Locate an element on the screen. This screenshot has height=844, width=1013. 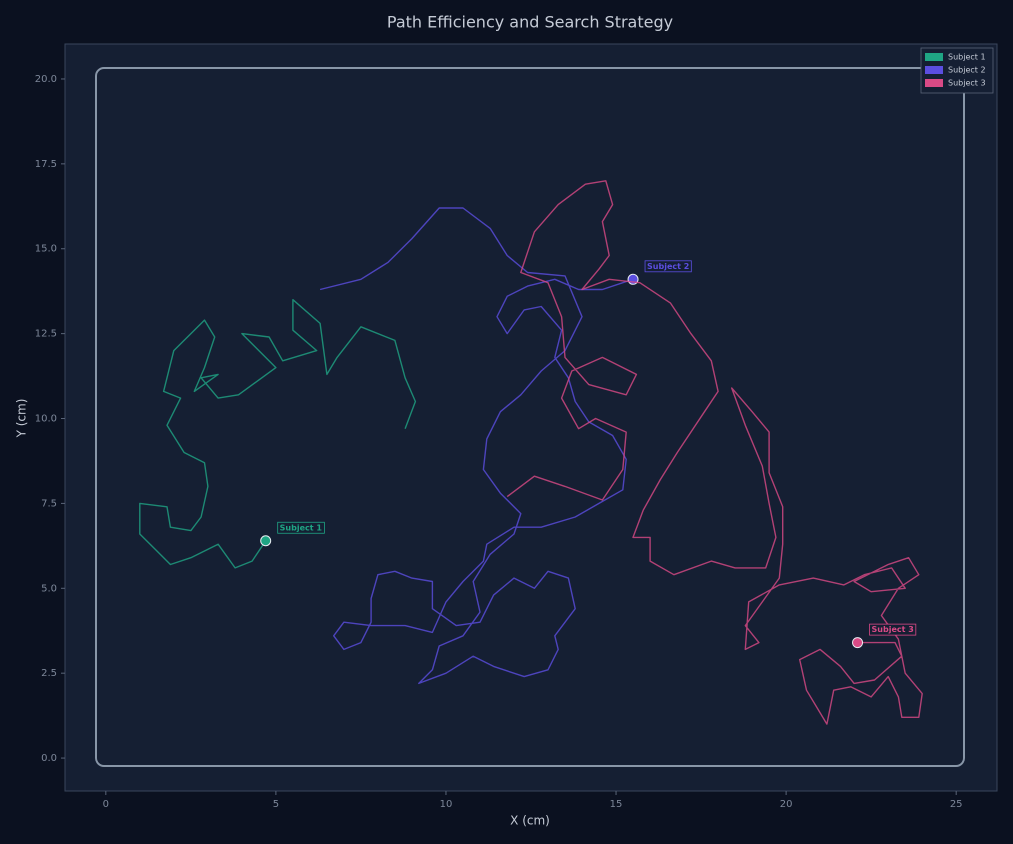
y-tick-label: 10.0 is located at coordinates (46, 419).